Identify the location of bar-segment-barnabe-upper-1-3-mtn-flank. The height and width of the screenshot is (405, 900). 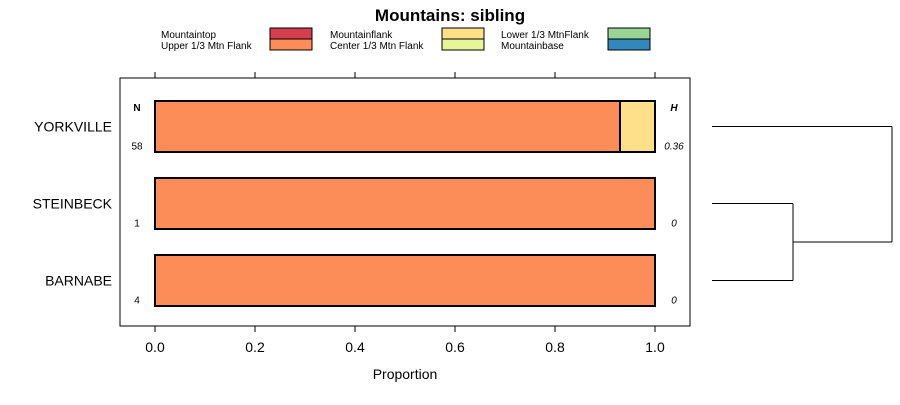
(405, 280).